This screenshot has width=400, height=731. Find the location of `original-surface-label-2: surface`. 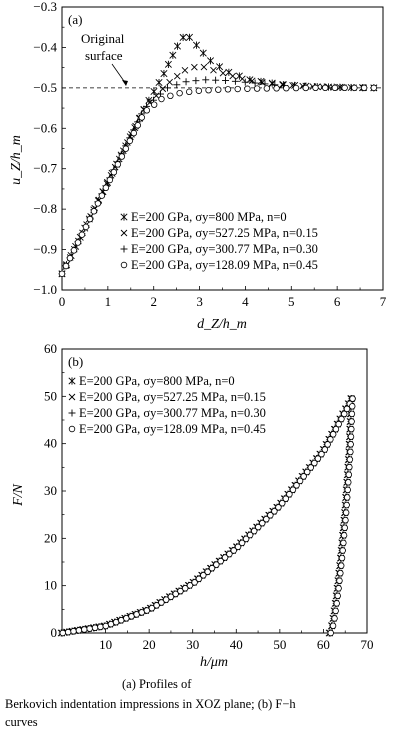

original-surface-label-2: surface is located at coordinates (104, 55).